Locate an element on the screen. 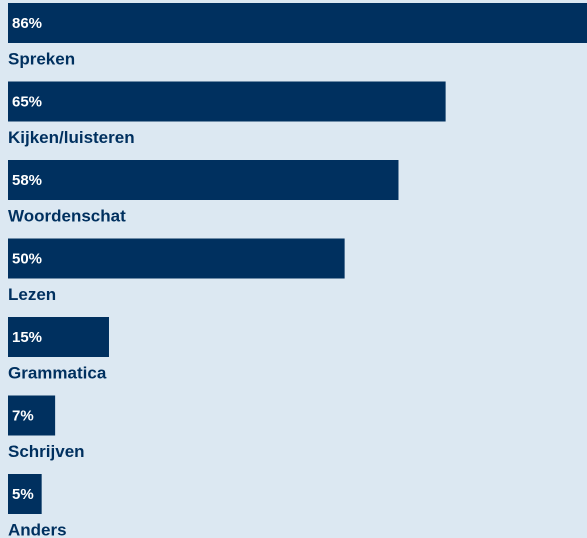 Image resolution: width=587 pixels, height=538 pixels. category-label: Grammatica is located at coordinates (57, 372).